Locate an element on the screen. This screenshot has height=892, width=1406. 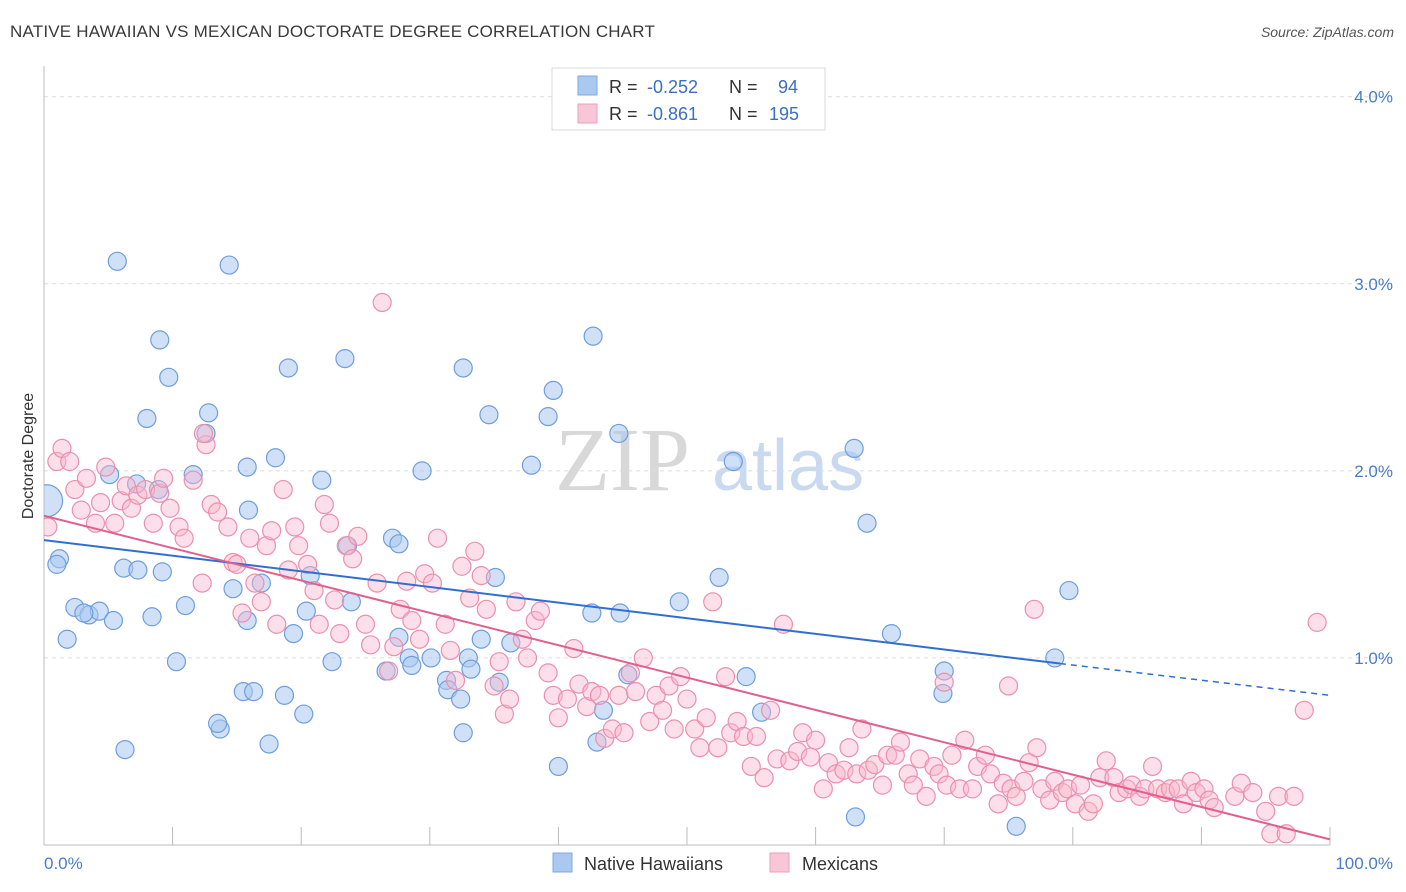
legend-n-value-1: 94 is located at coordinates (788, 87).